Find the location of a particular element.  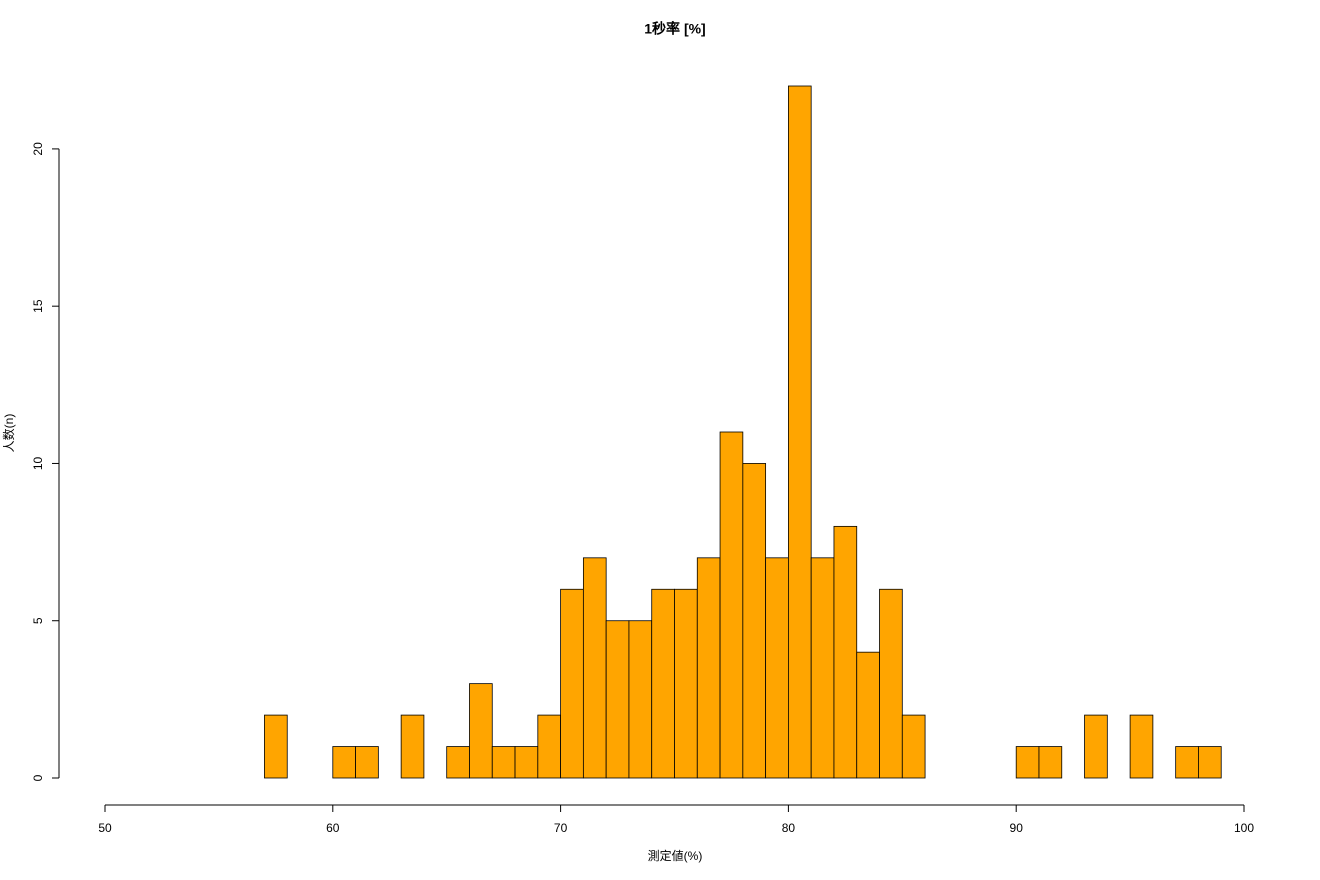

x-tick-label: 90 is located at coordinates (1017, 828).